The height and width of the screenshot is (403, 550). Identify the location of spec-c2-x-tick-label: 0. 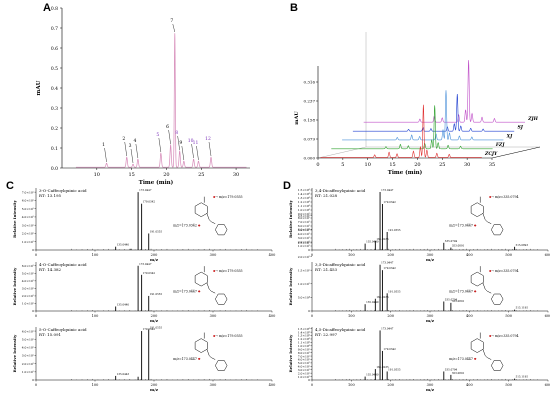
(36, 316).